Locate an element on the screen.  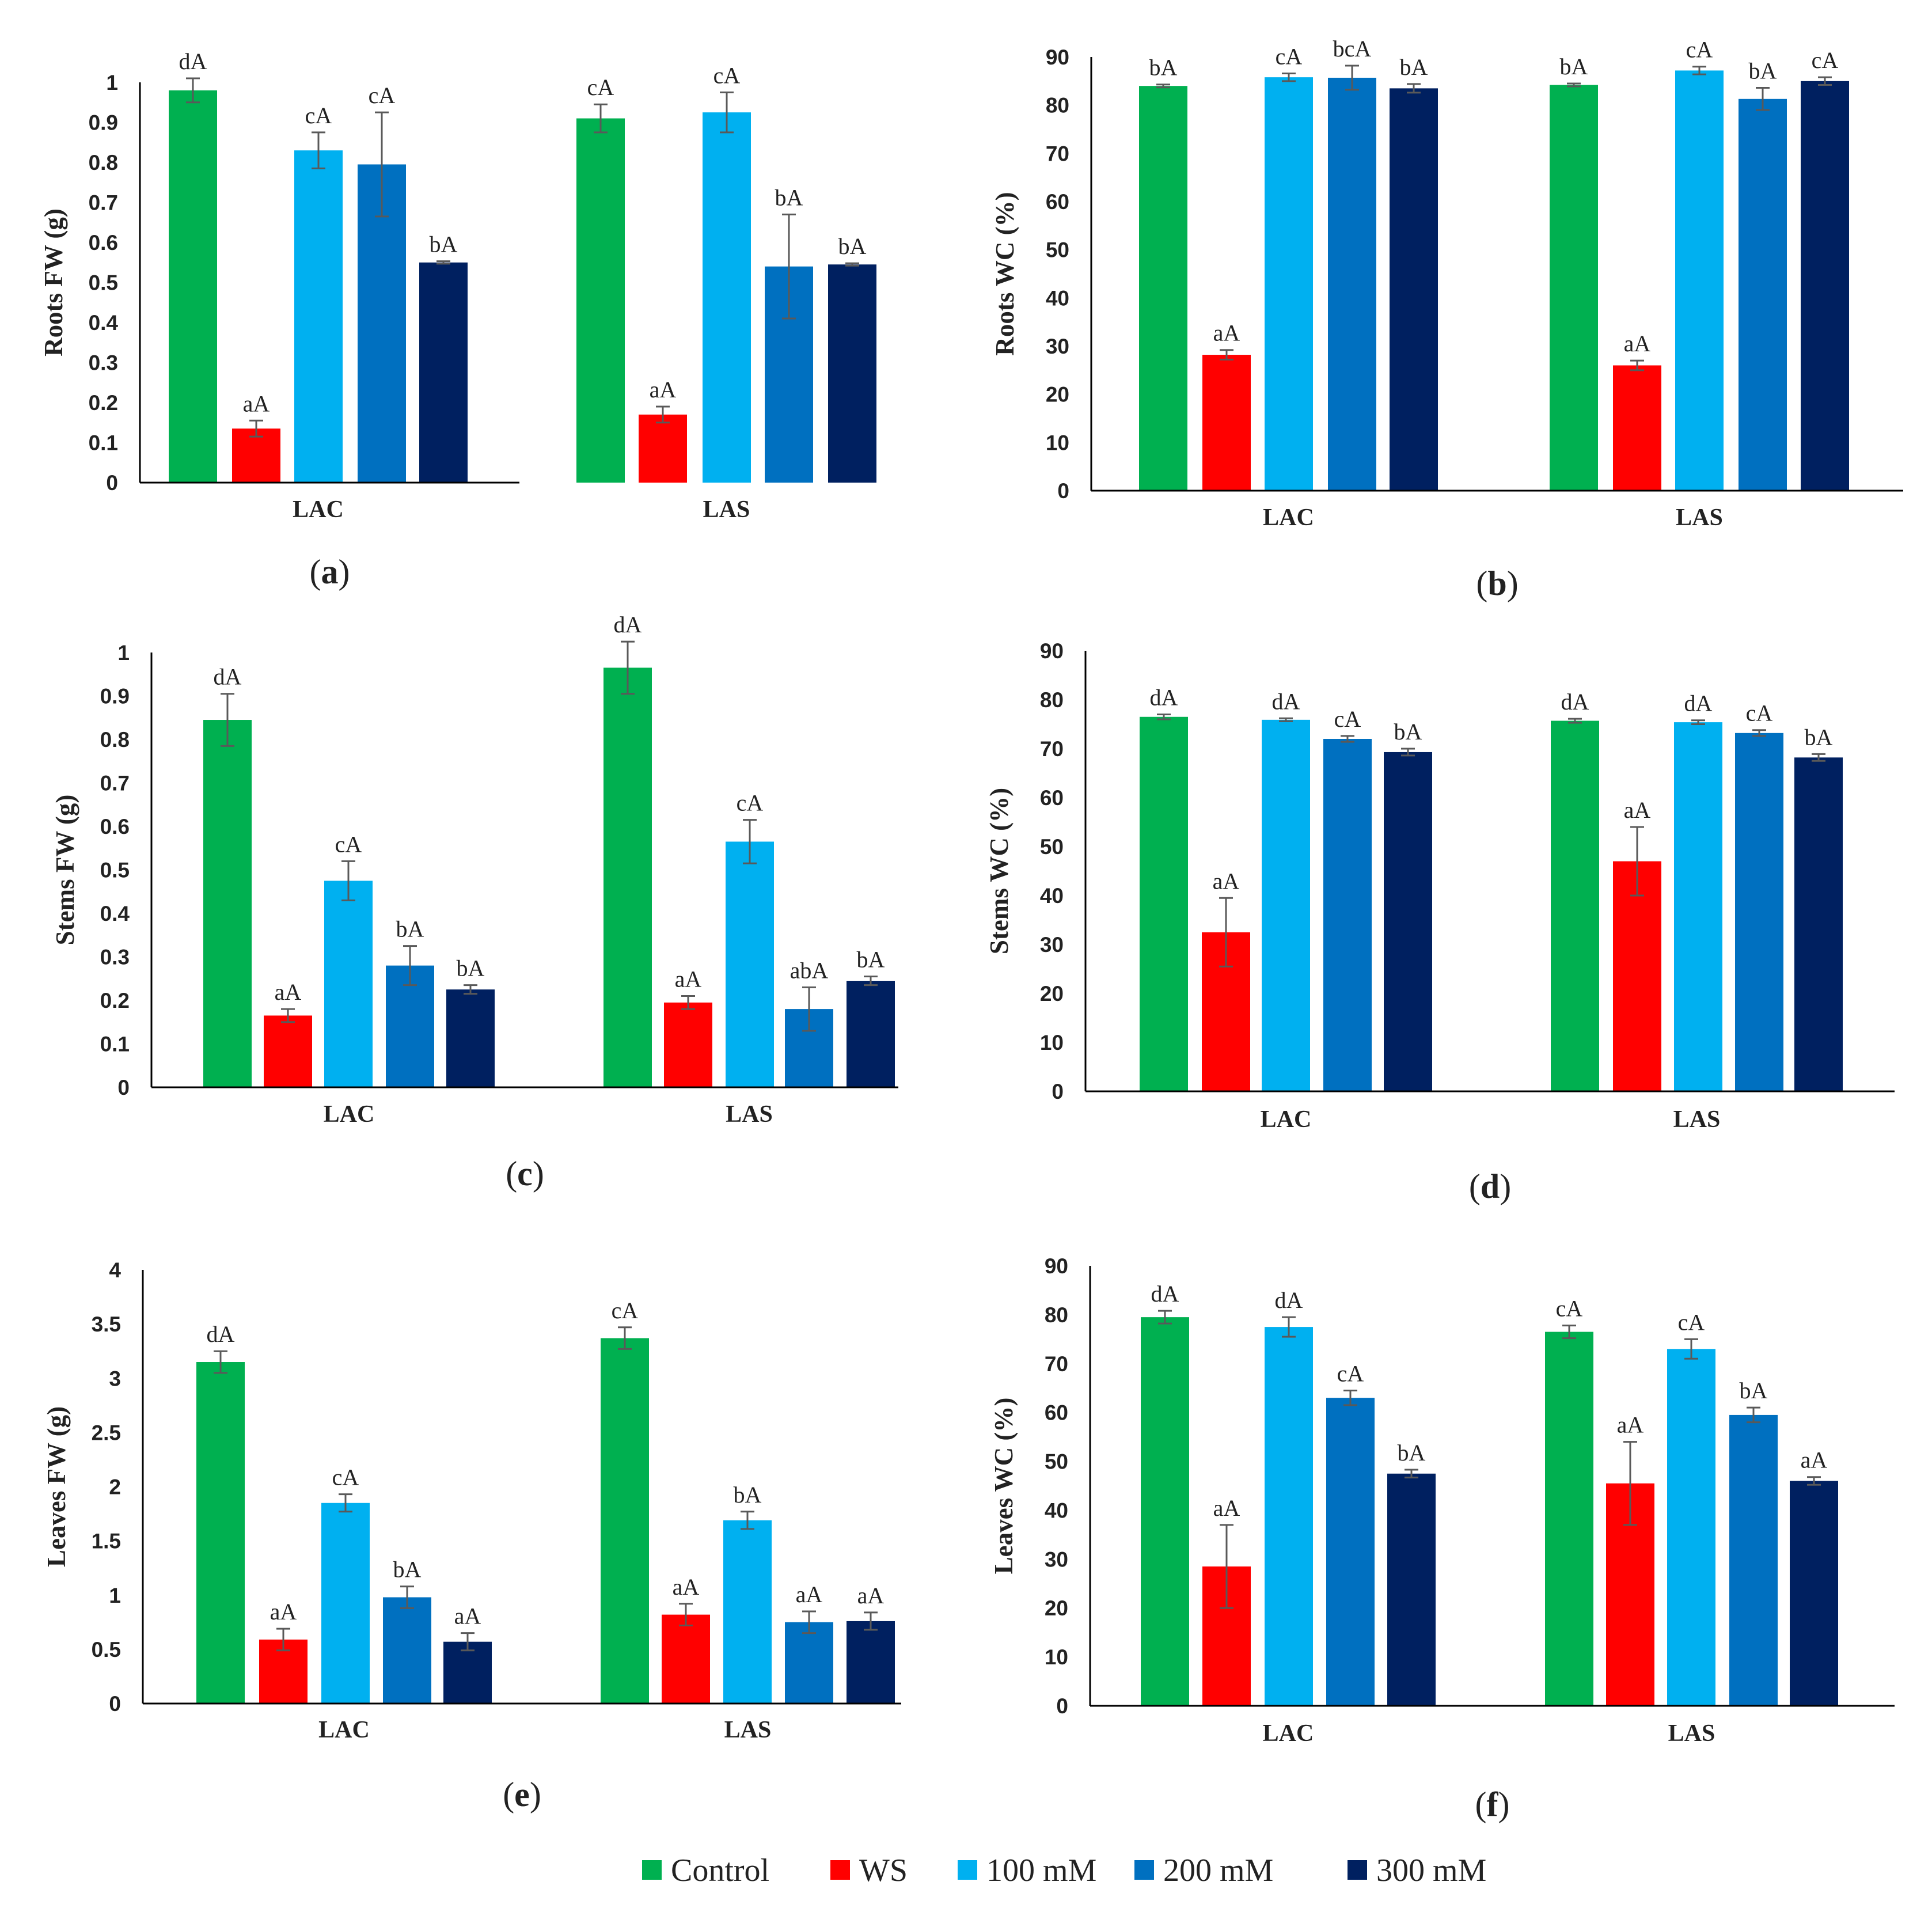
y-axis-label: Stems FW (g) is located at coordinates (65, 870).